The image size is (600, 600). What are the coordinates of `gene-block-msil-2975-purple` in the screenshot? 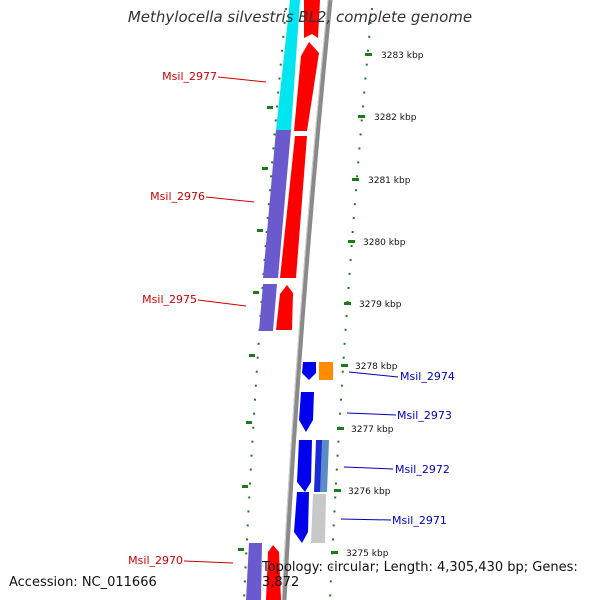 It's located at (268, 307).